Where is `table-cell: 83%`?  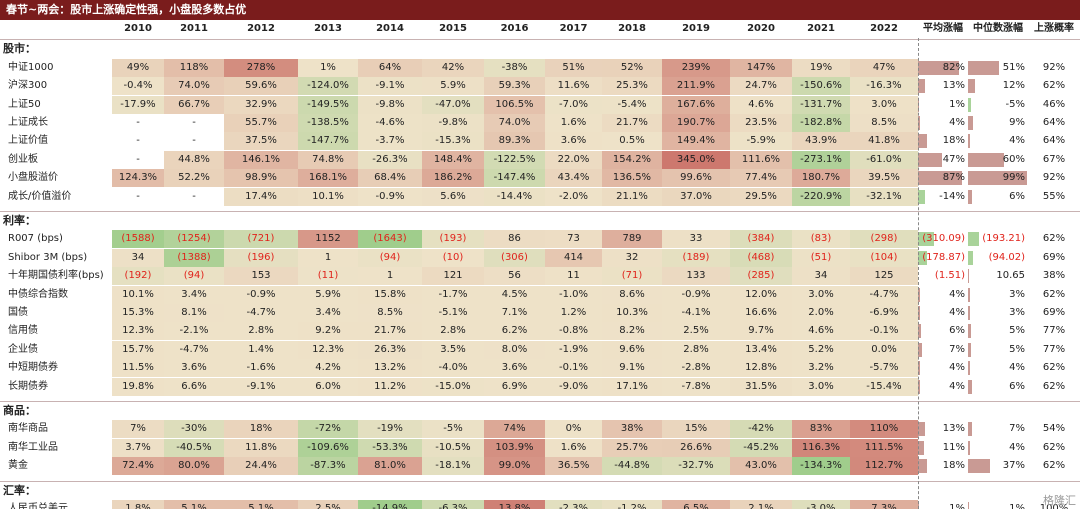 table-cell: 83% is located at coordinates (821, 429).